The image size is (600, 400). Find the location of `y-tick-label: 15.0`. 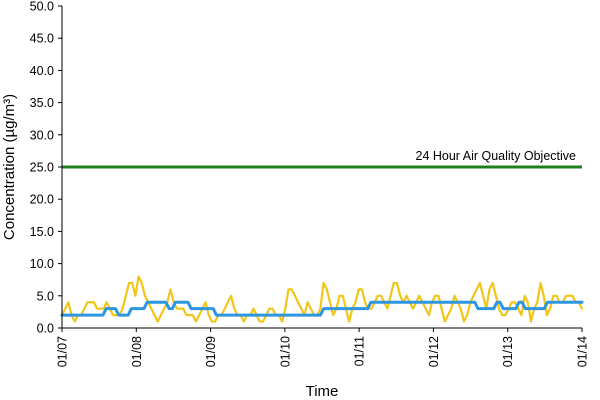

y-tick-label: 15.0 is located at coordinates (42, 232).